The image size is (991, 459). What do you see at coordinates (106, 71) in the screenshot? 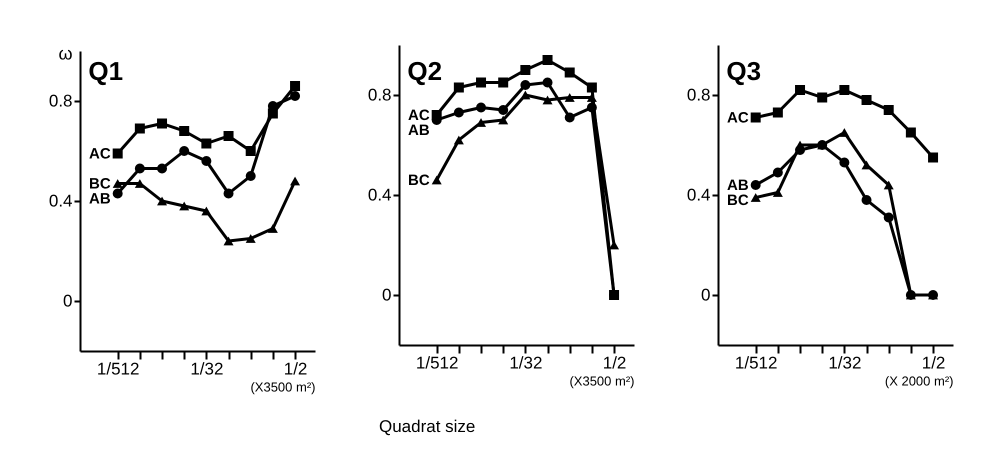
I see `chart-title: Q1` at bounding box center [106, 71].